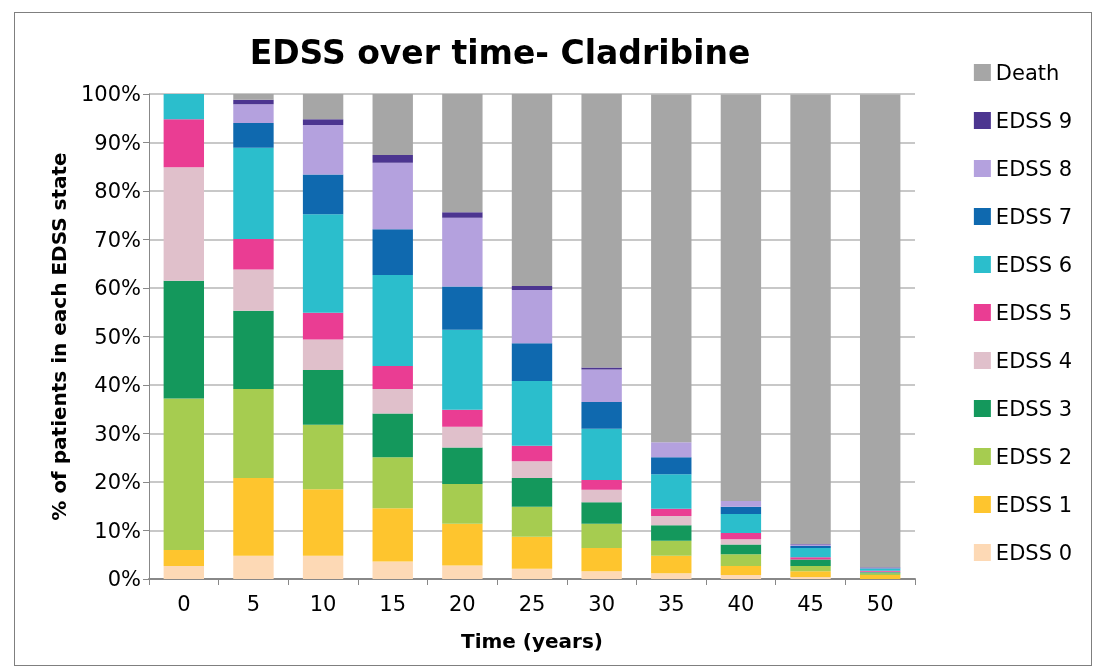 The image size is (1096, 670). What do you see at coordinates (117, 239) in the screenshot?
I see `y-tick-label: 70%` at bounding box center [117, 239].